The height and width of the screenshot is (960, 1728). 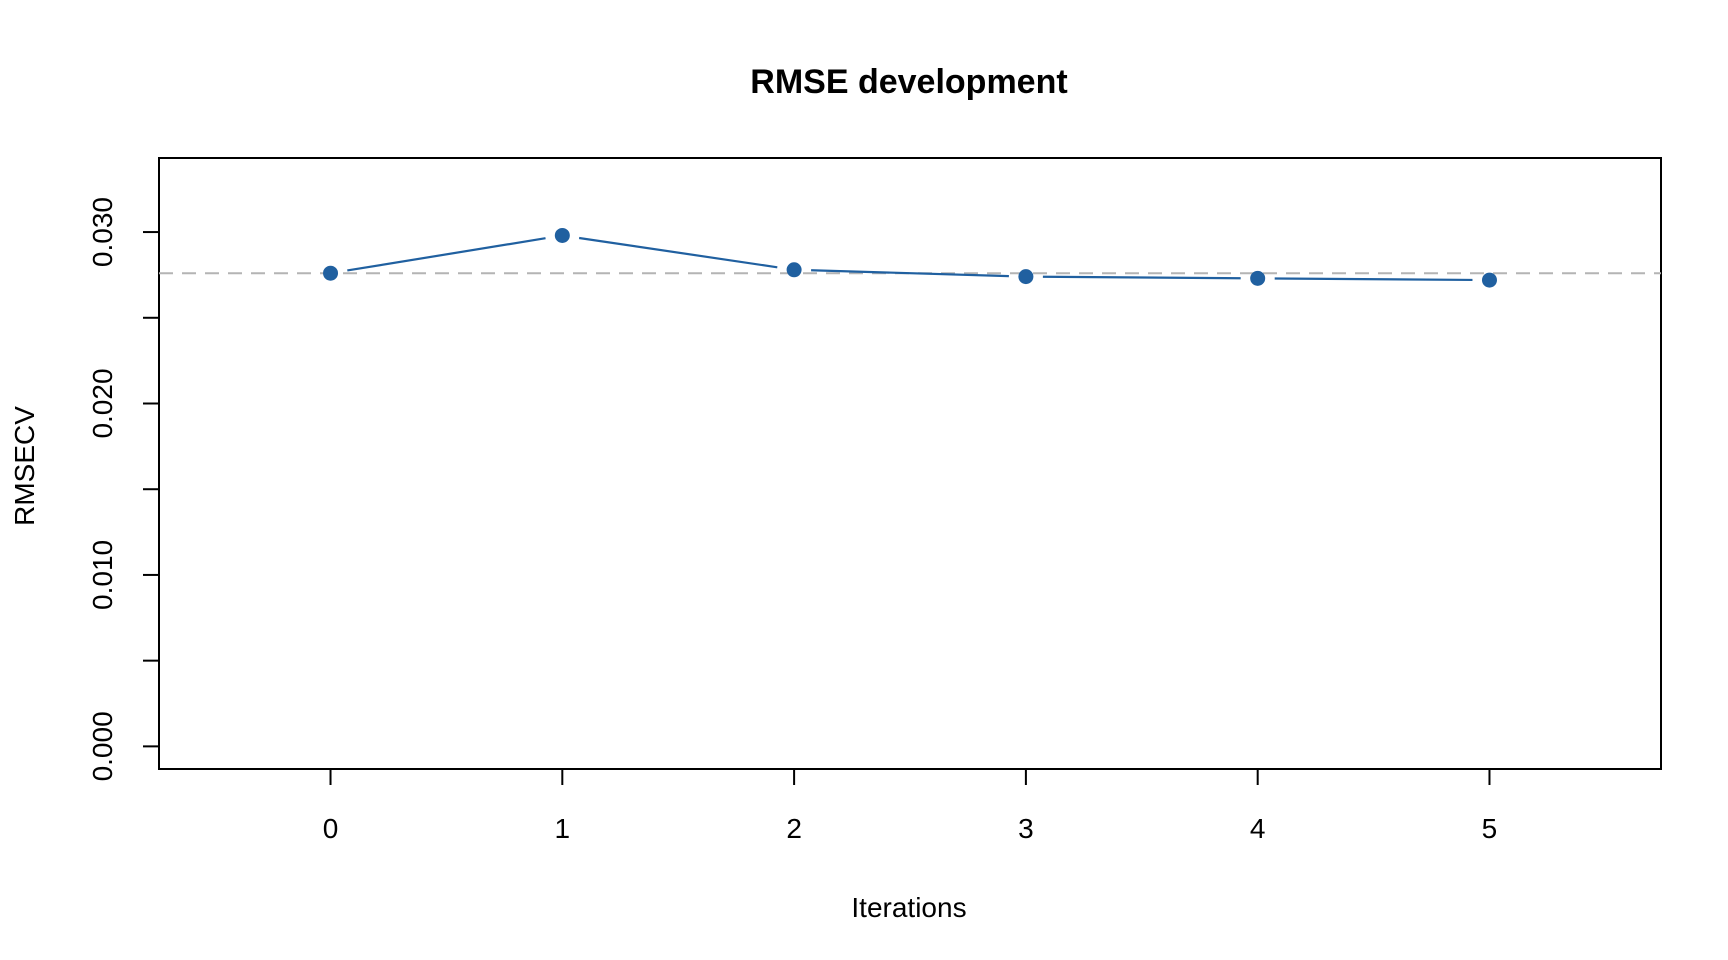 What do you see at coordinates (102, 232) in the screenshot?
I see `y-tick-label: 0.030` at bounding box center [102, 232].